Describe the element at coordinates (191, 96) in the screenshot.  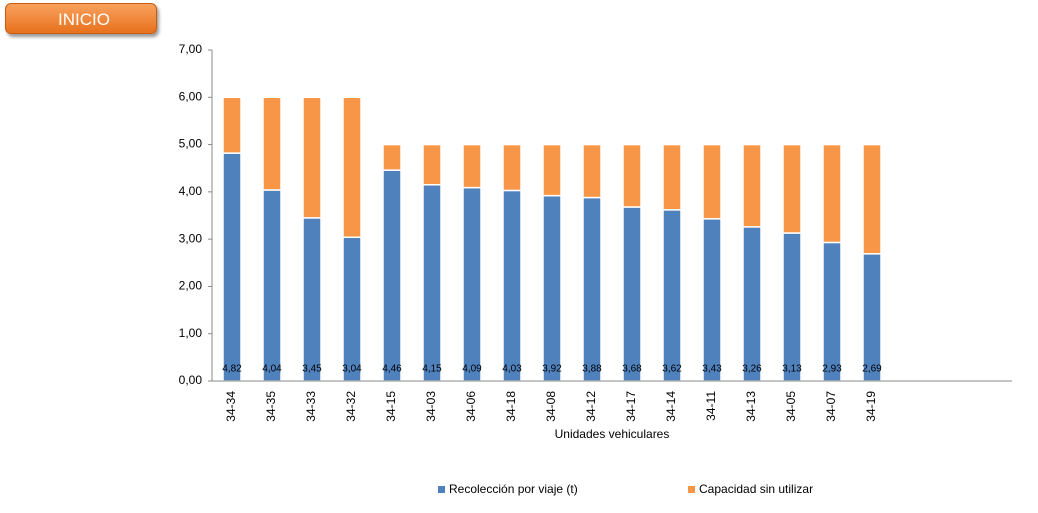
I see `y-tick-label: 6,00` at that location.